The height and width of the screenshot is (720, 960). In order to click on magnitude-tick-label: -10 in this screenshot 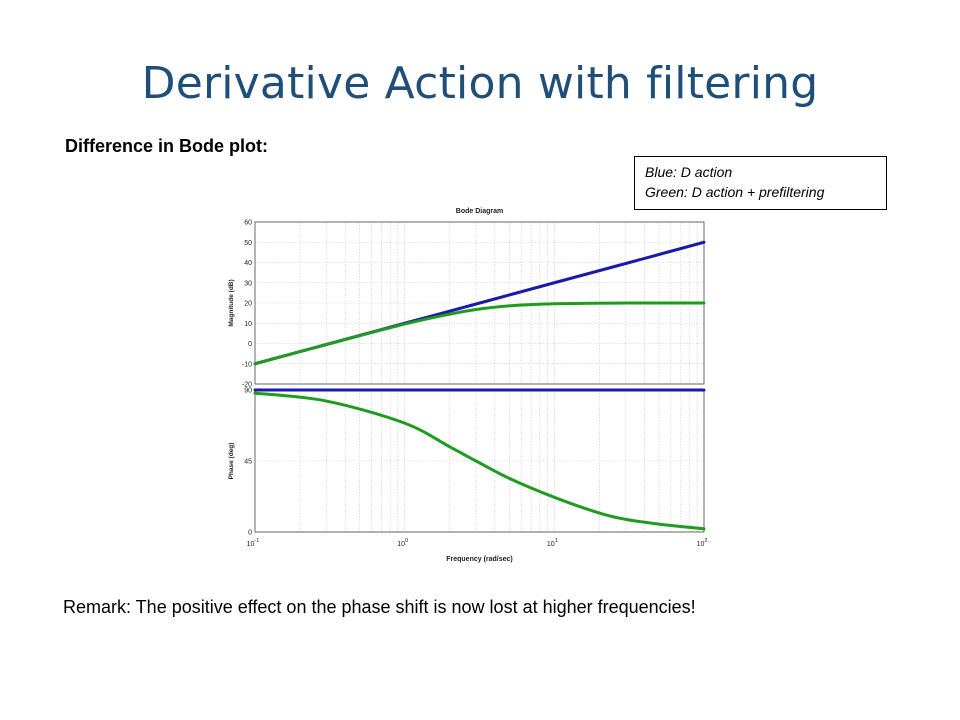, I will do `click(247, 364)`.